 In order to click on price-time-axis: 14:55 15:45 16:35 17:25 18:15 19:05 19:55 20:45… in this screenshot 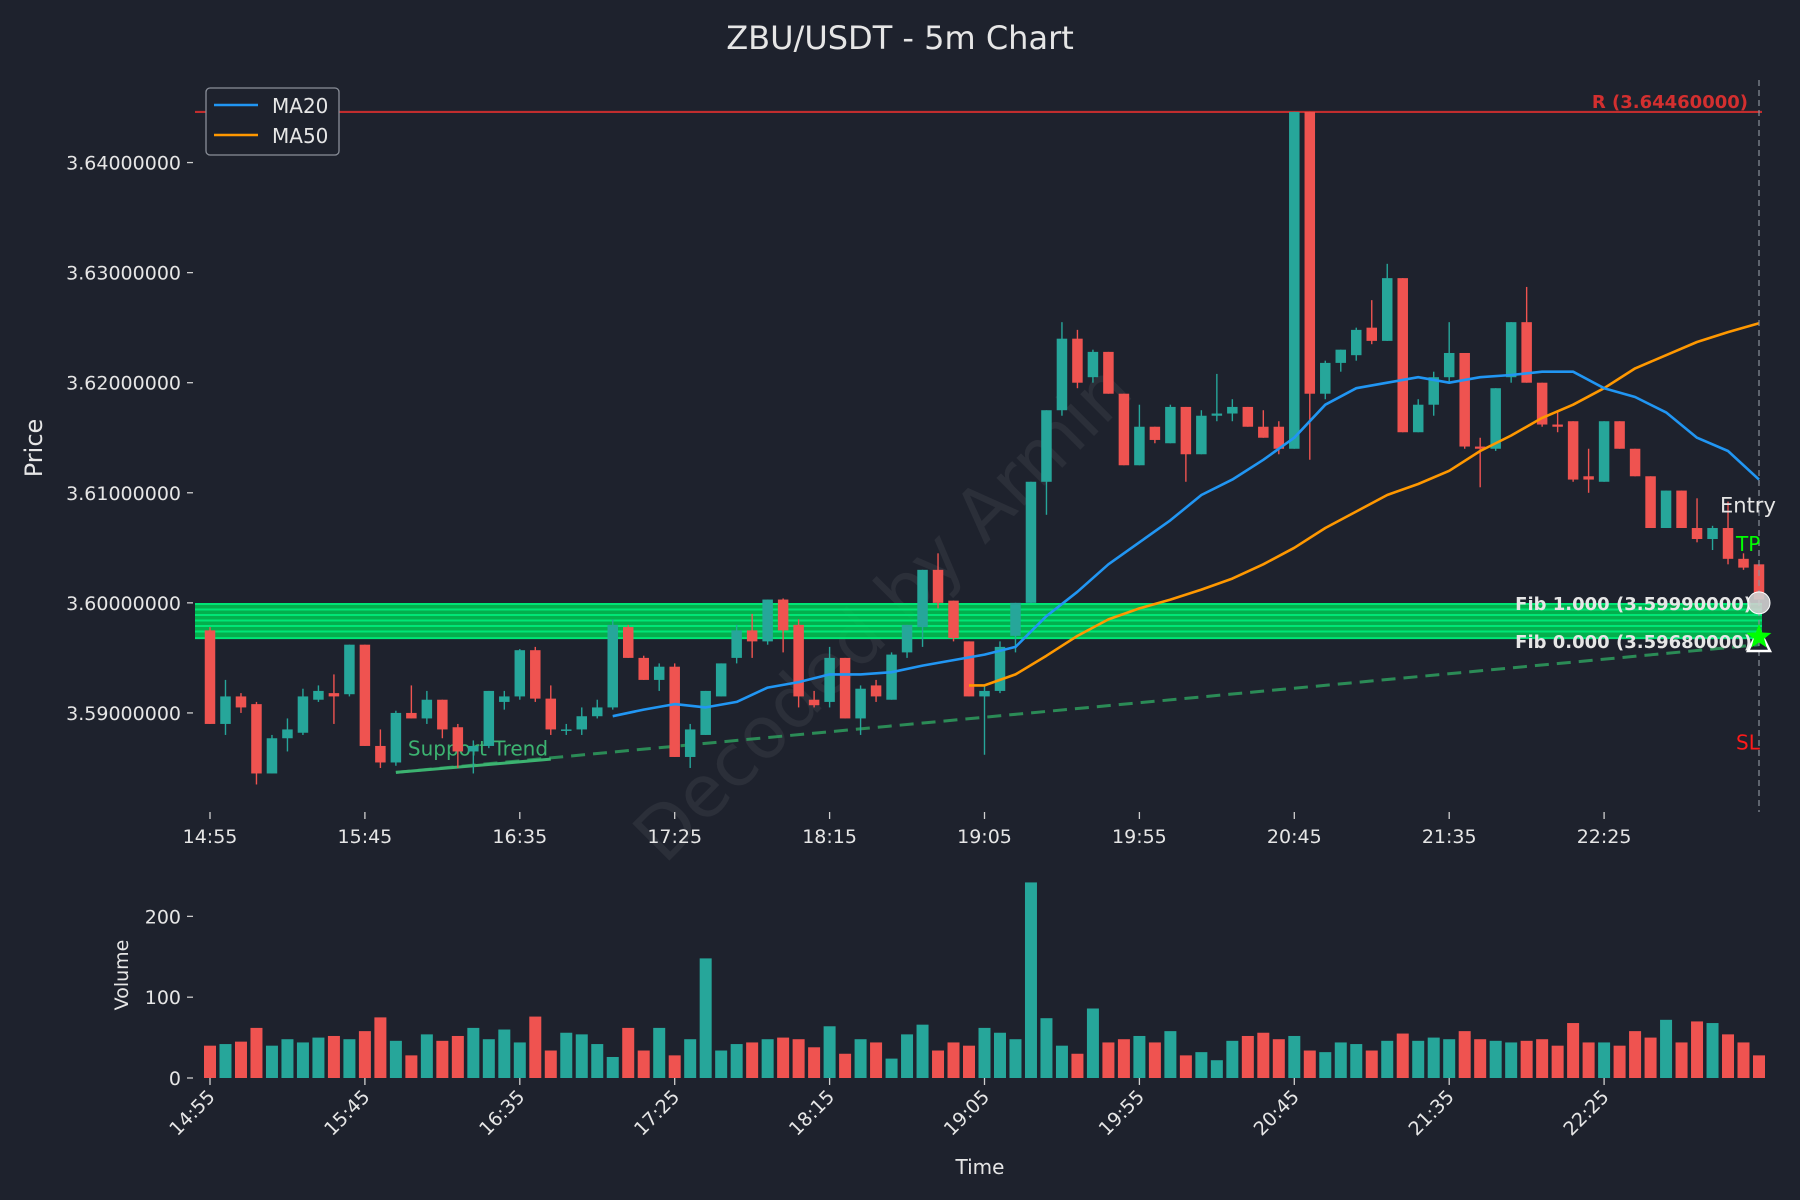, I will do `click(907, 830)`.